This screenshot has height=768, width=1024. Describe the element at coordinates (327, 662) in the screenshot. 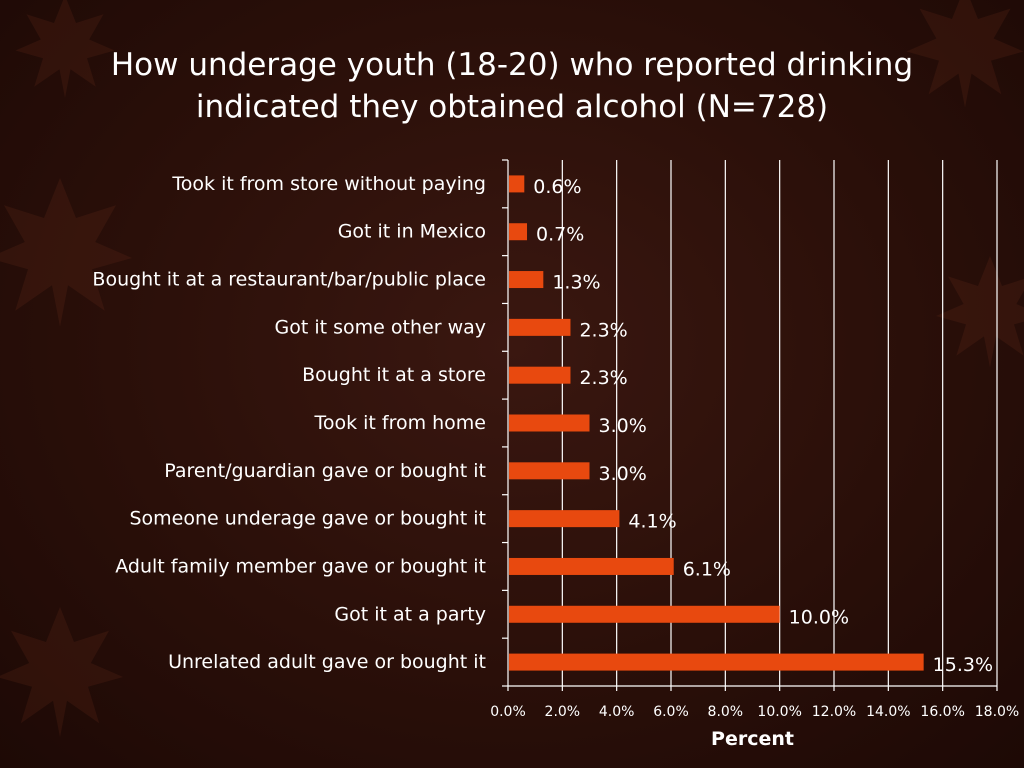

I see `category-label: Unrelated adult gave or bought it` at that location.